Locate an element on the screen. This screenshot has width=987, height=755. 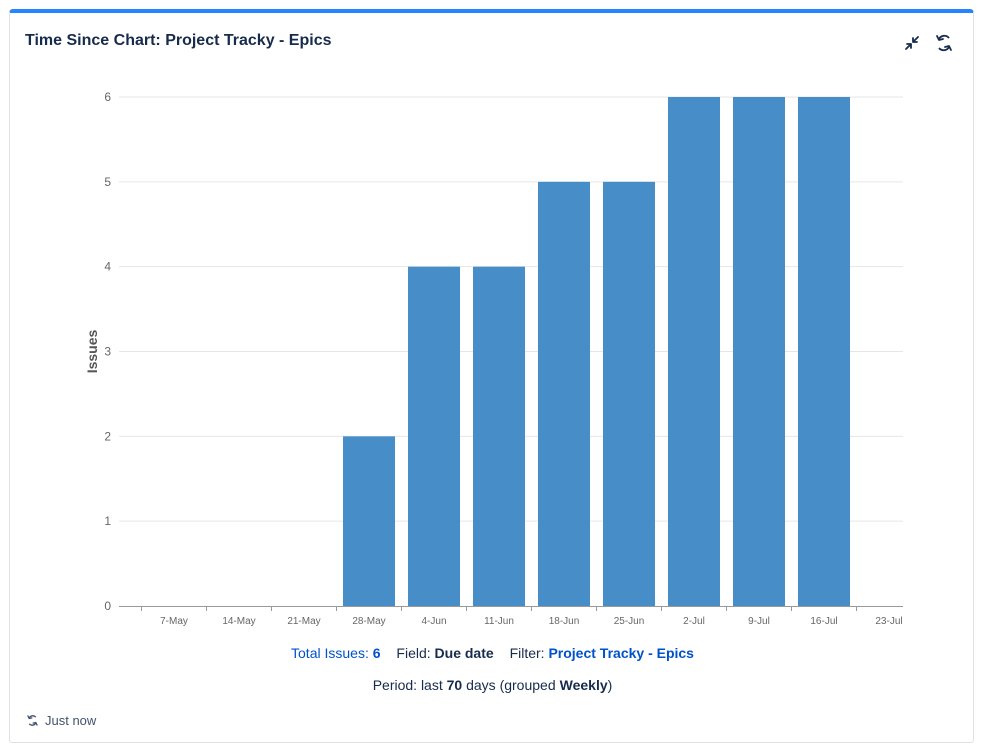
period-prefix: Period: last is located at coordinates (407, 685).